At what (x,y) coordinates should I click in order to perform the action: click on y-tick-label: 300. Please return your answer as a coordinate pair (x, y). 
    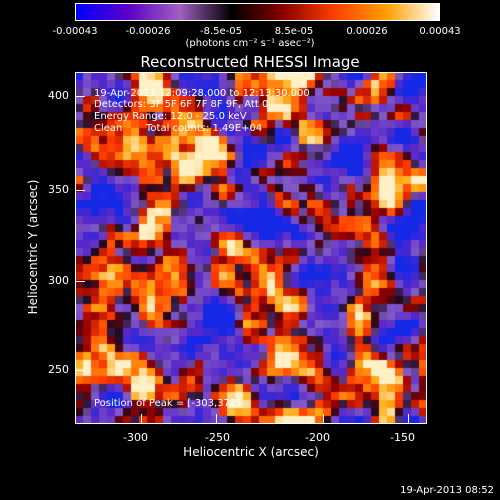
    Looking at the image, I should click on (58, 280).